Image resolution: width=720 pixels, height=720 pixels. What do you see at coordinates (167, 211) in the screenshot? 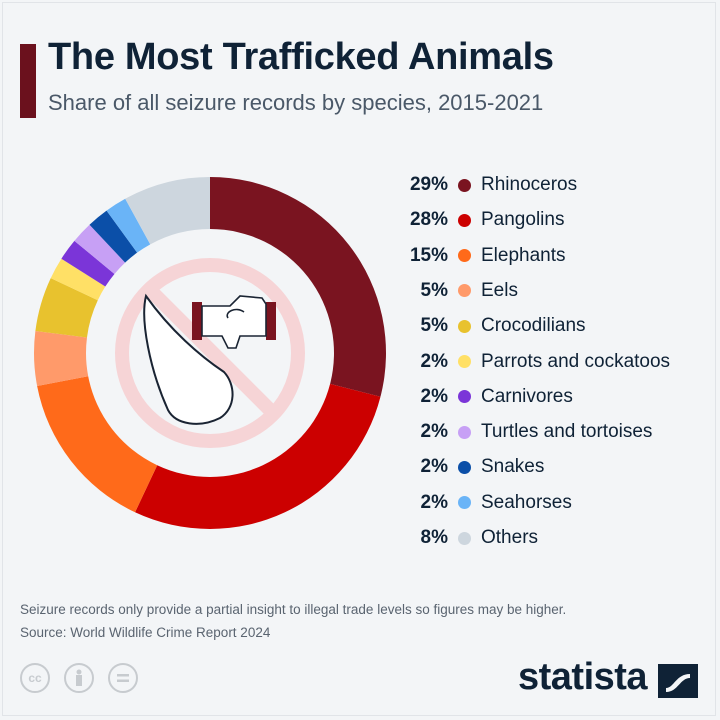
I see `slice-others` at bounding box center [167, 211].